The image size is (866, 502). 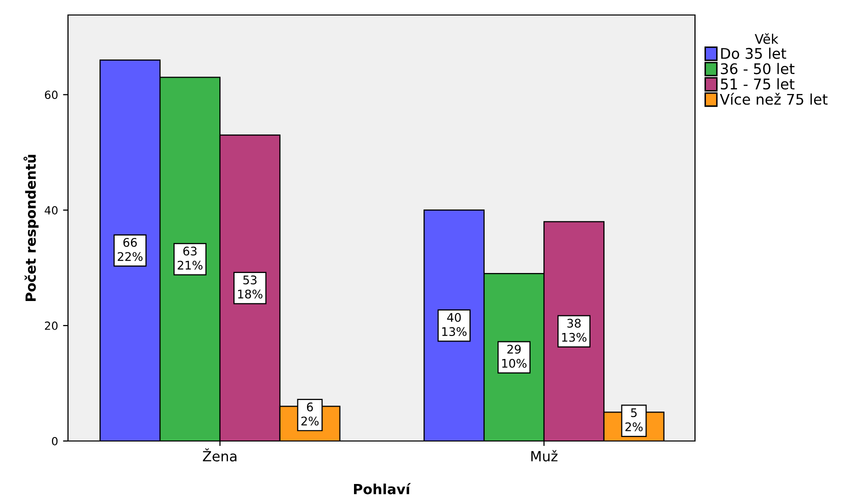 I want to click on legend-label: 51 - 75 let, so click(x=757, y=84).